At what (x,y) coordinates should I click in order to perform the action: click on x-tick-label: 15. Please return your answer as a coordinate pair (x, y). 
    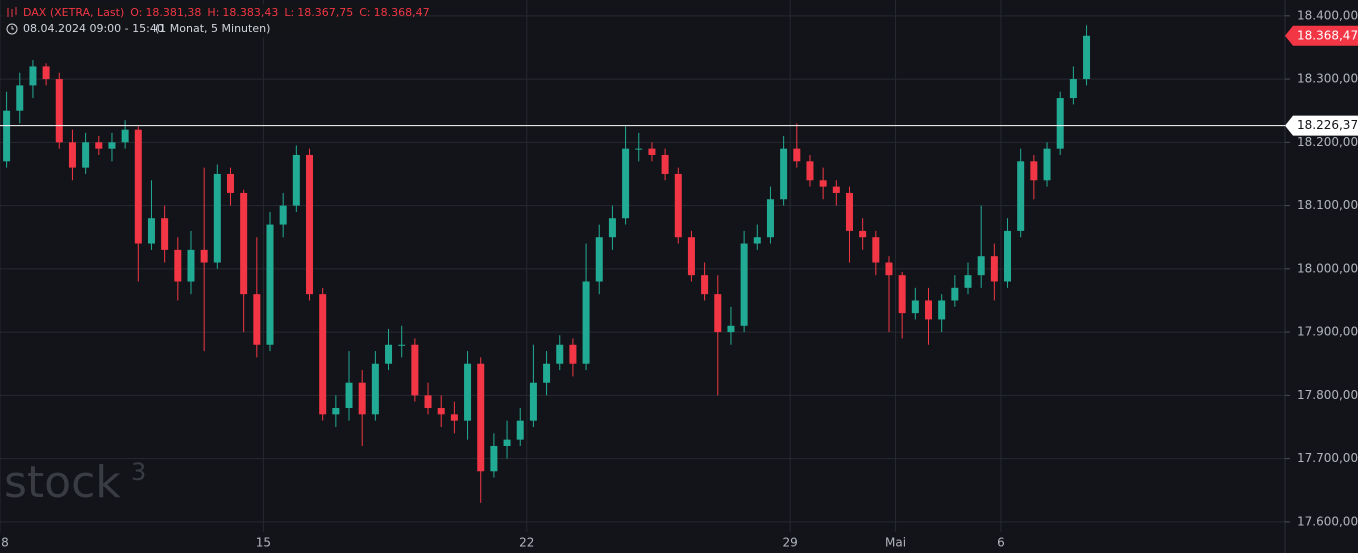
    Looking at the image, I should click on (263, 543).